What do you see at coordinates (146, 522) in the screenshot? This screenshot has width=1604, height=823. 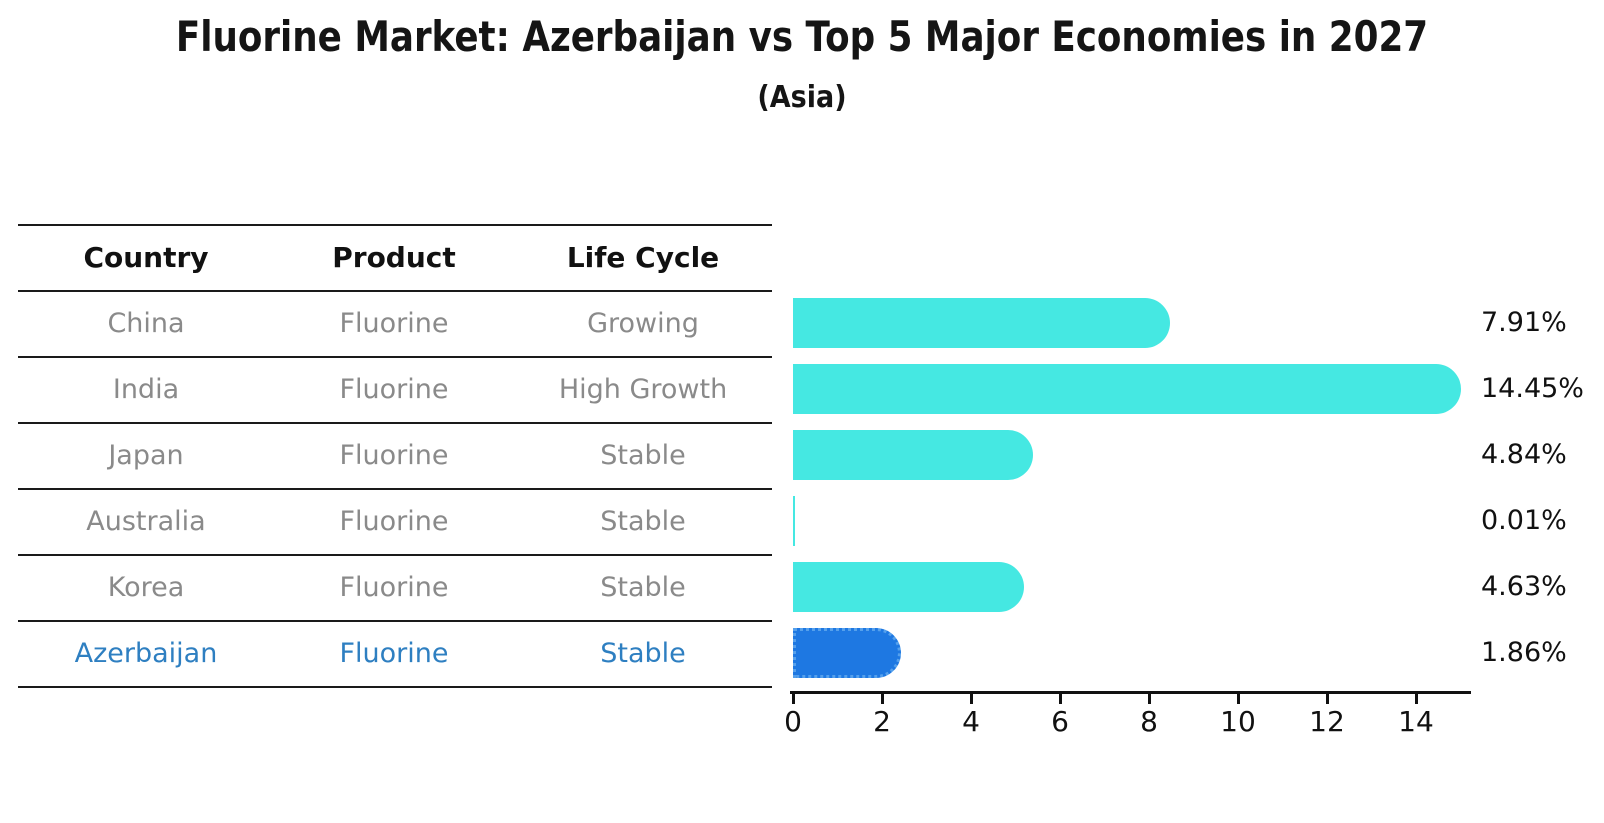 I see `country-cell: Australia` at bounding box center [146, 522].